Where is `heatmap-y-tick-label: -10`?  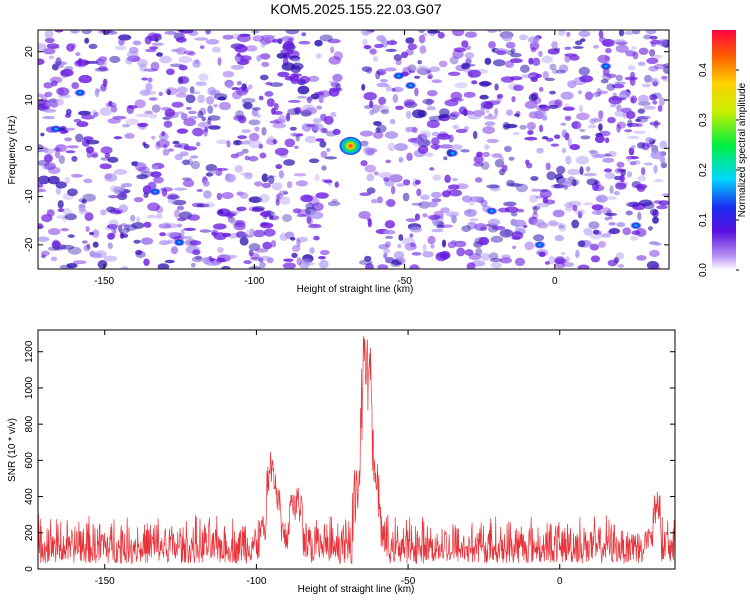 heatmap-y-tick-label: -10 is located at coordinates (29, 196).